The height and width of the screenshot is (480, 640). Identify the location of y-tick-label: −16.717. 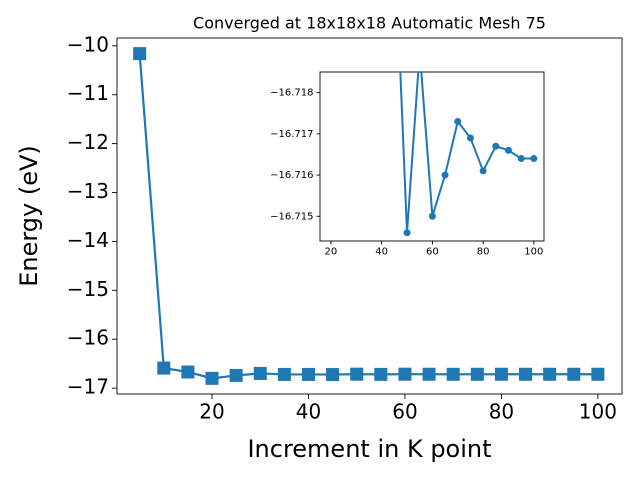
(291, 134).